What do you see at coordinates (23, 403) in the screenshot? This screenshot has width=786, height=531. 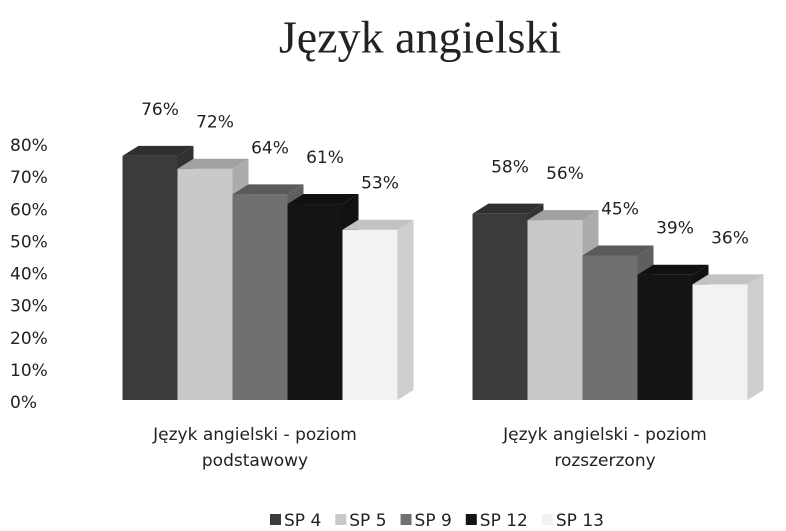 I see `y-tick-label: 0%` at bounding box center [23, 403].